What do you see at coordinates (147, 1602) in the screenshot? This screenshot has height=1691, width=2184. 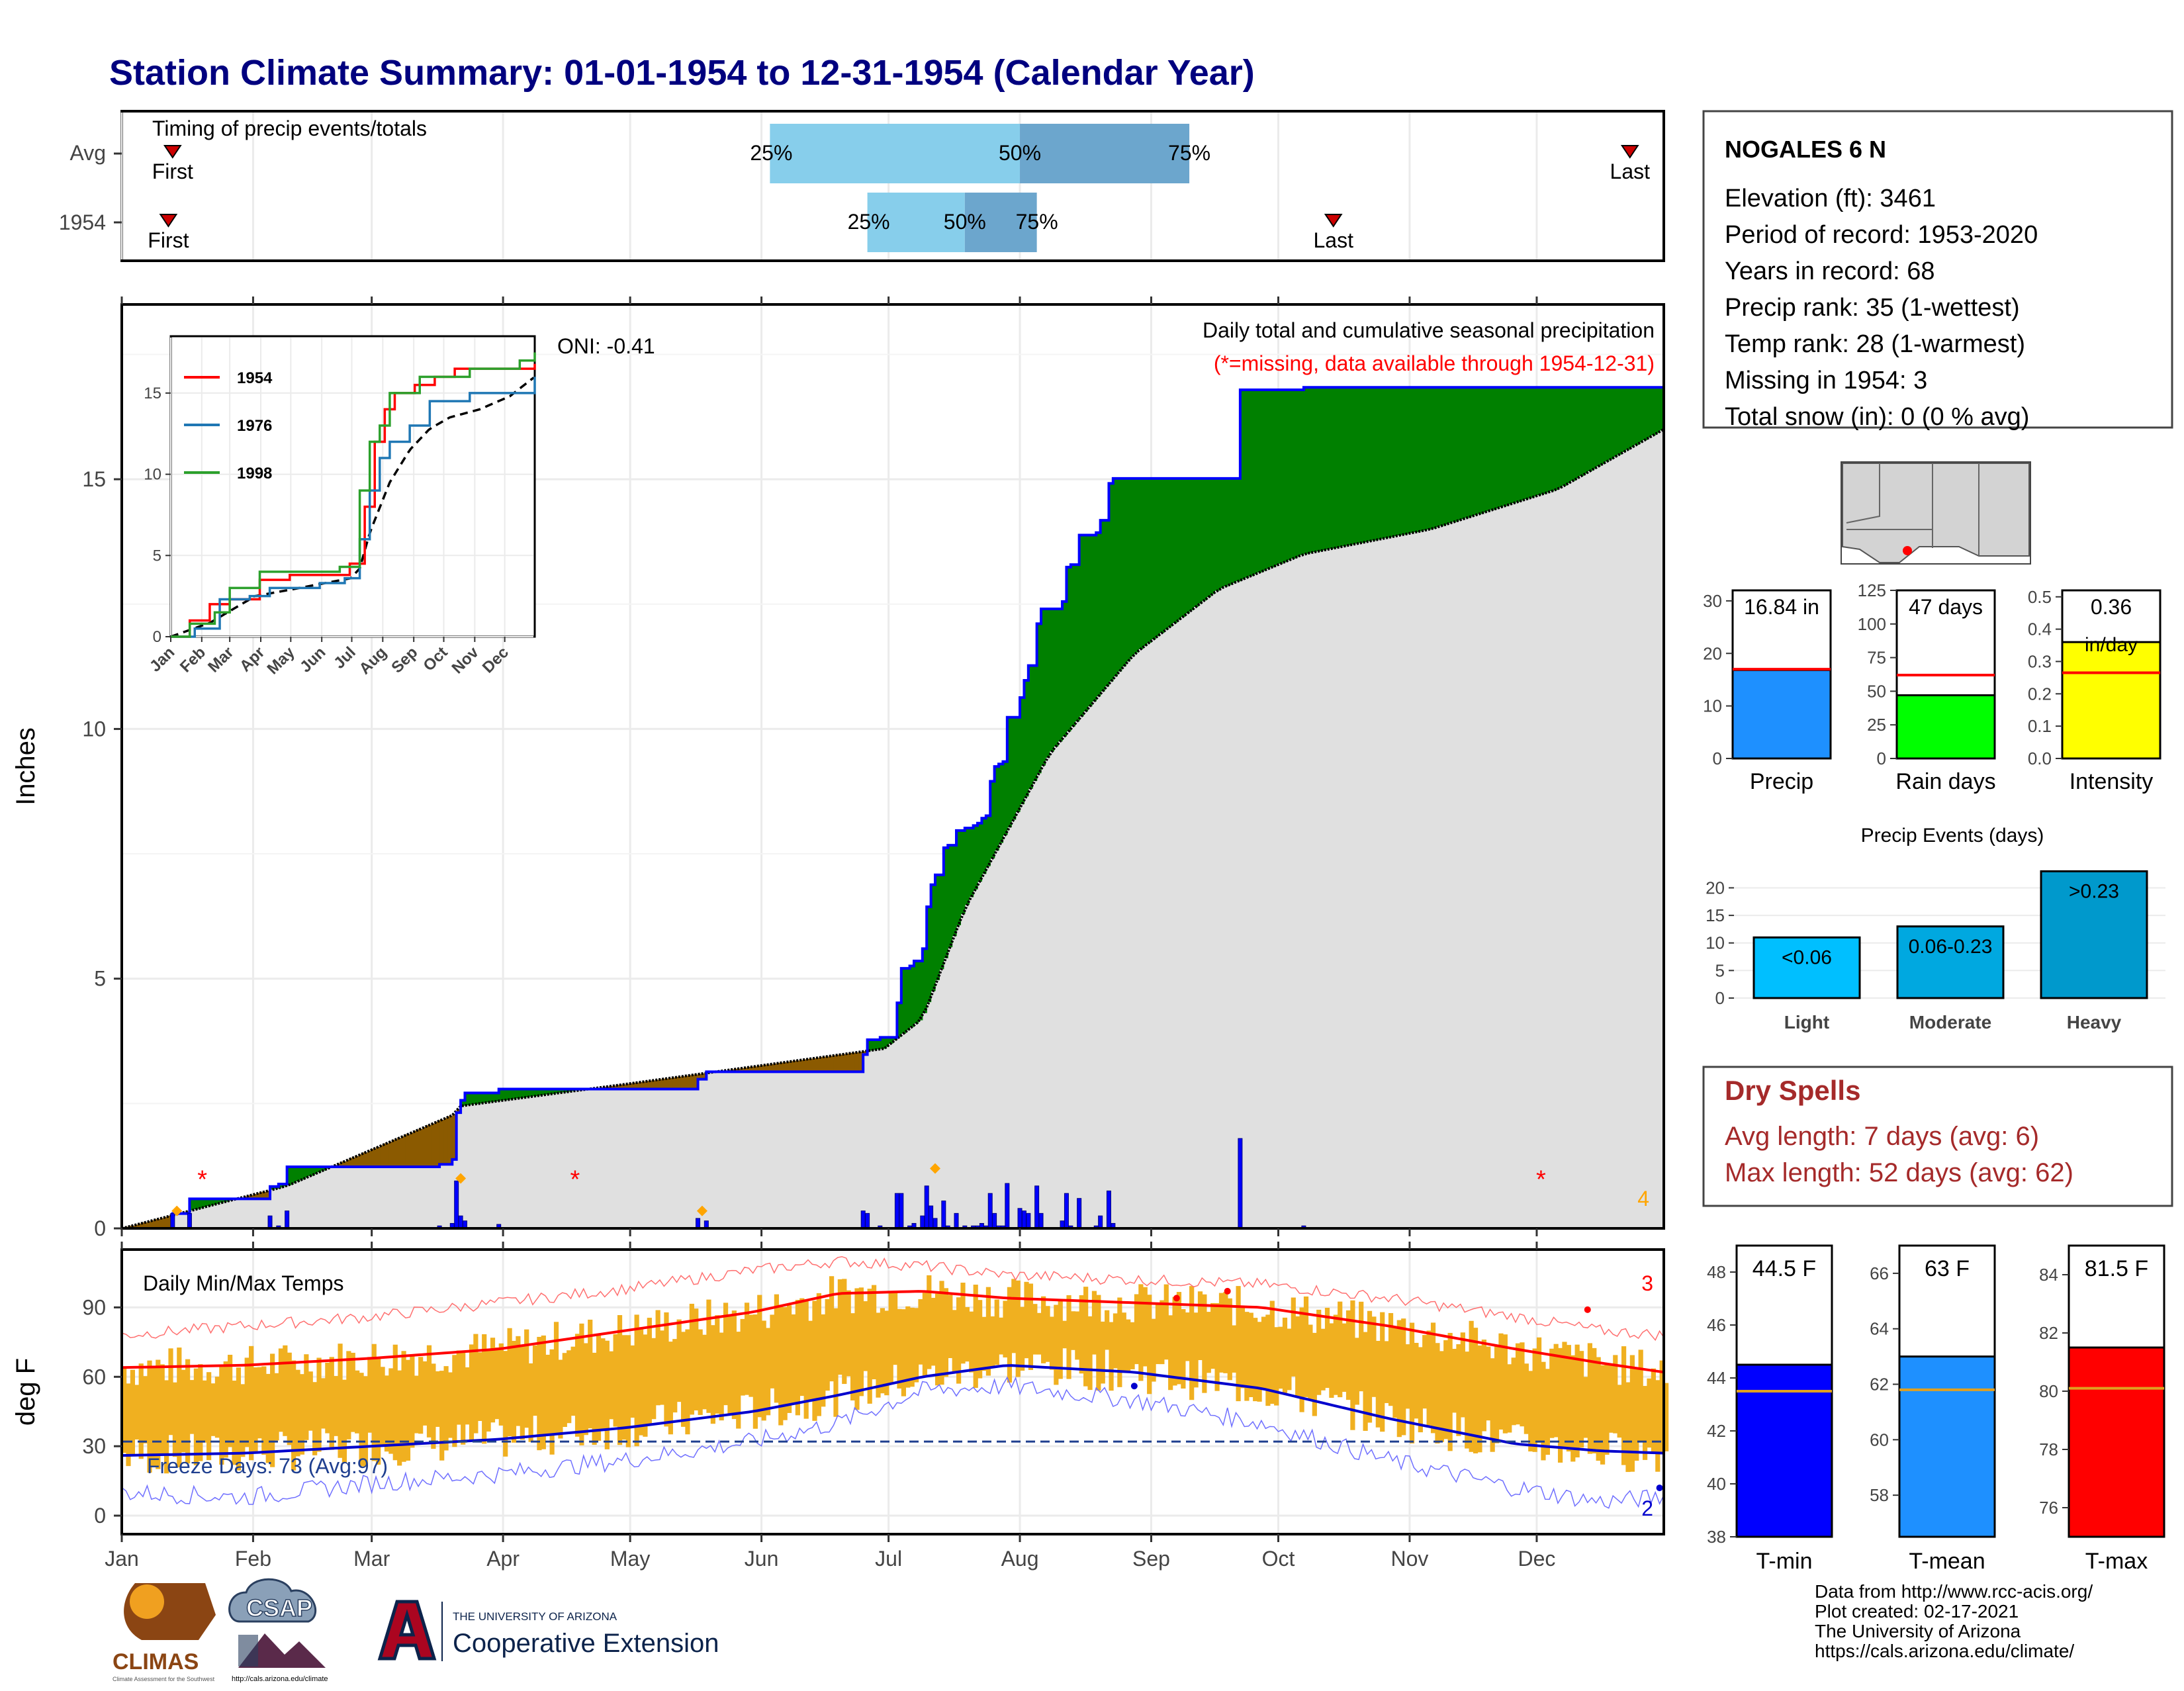 I see `climas-logo-sun` at bounding box center [147, 1602].